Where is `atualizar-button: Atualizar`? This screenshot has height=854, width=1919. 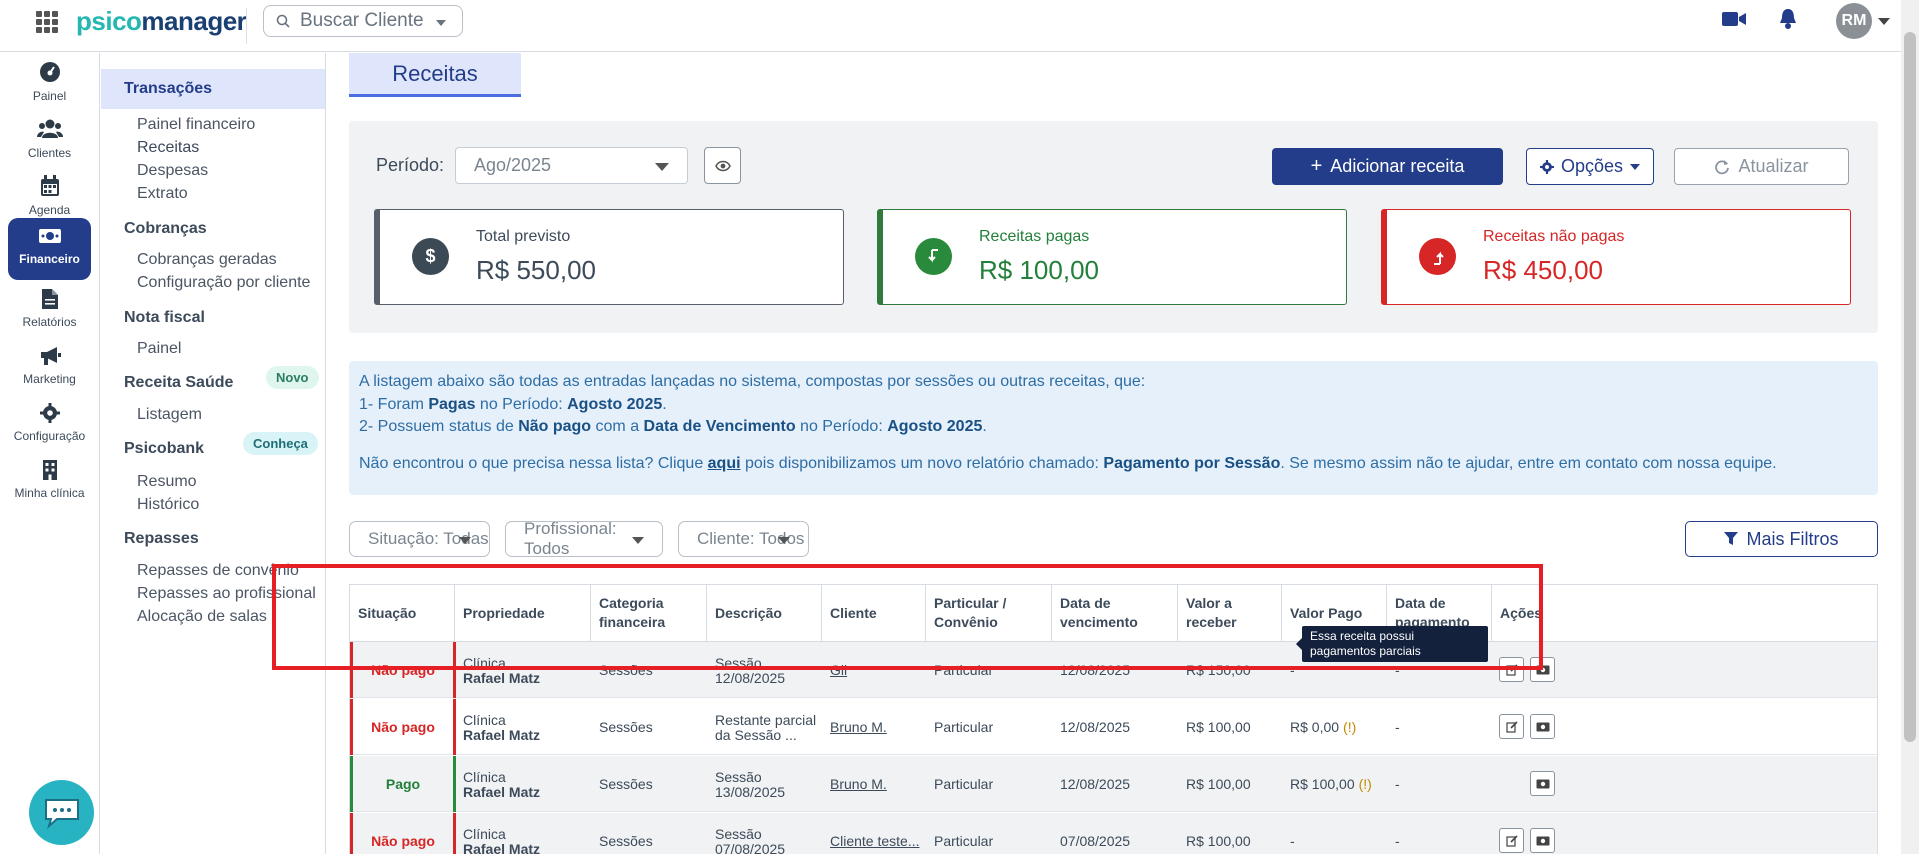 atualizar-button: Atualizar is located at coordinates (1761, 166).